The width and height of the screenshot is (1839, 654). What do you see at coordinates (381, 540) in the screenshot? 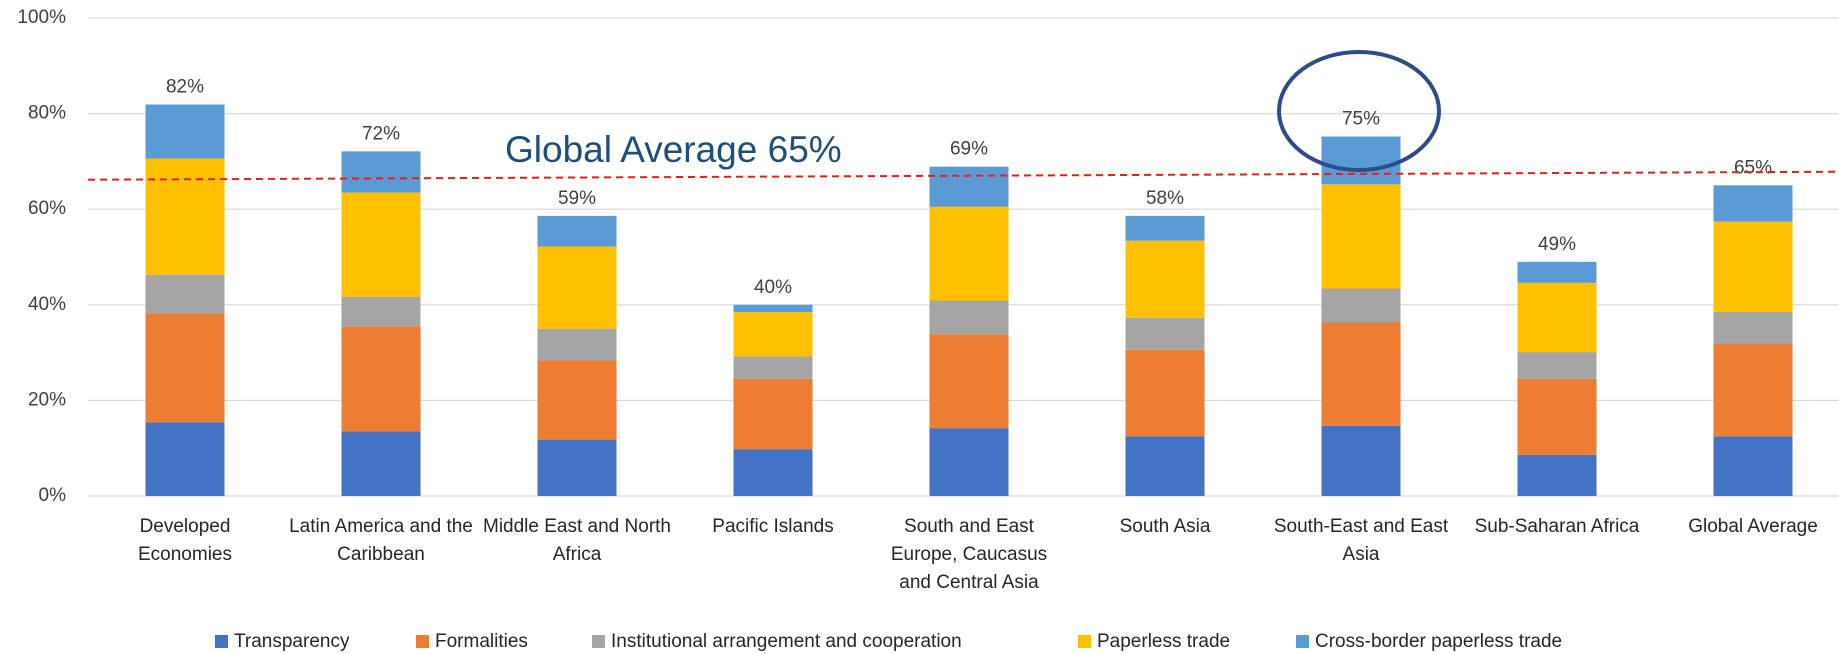
I see `x-tick-label: Latin America and the Caribbean` at bounding box center [381, 540].